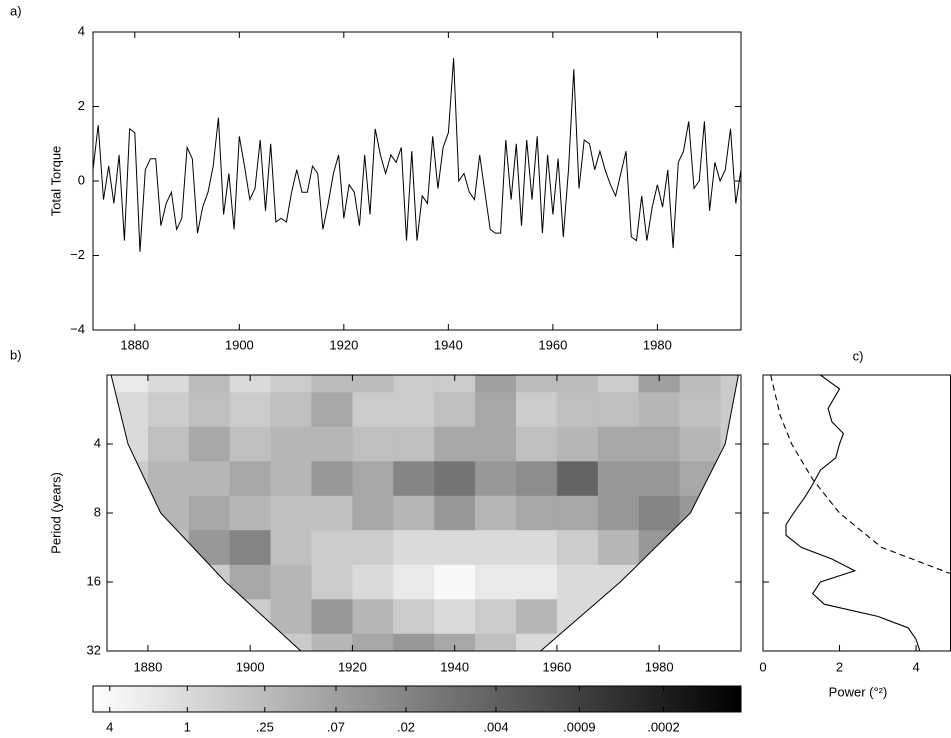  Describe the element at coordinates (265, 726) in the screenshot. I see `colorbar-tick-label: .25` at that location.